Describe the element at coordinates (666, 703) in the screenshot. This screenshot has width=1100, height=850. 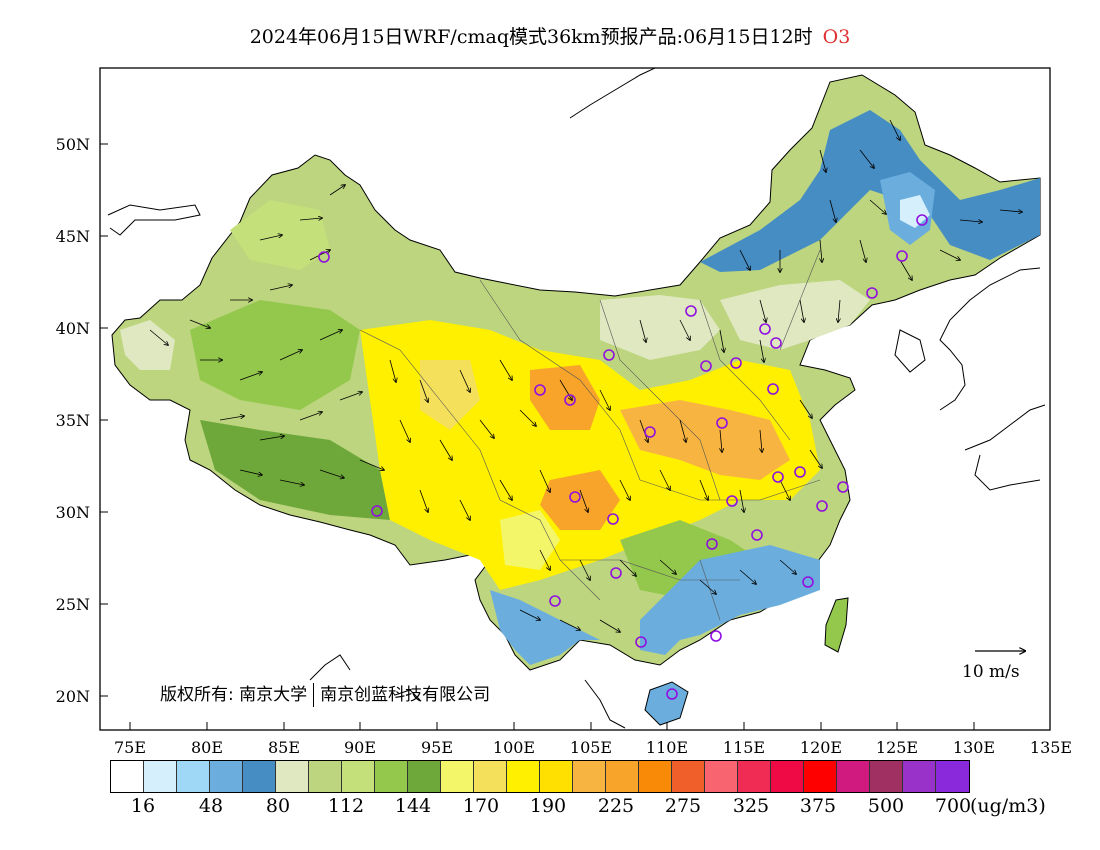
I see `hainan-island` at that location.